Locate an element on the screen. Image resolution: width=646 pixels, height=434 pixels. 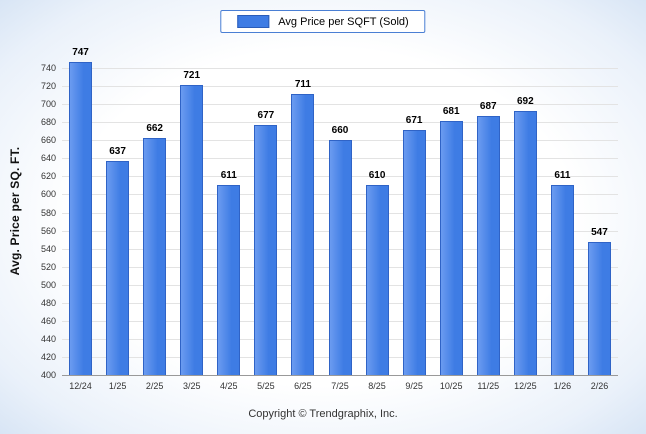
x-tick-label: 5/25 is located at coordinates (266, 386).